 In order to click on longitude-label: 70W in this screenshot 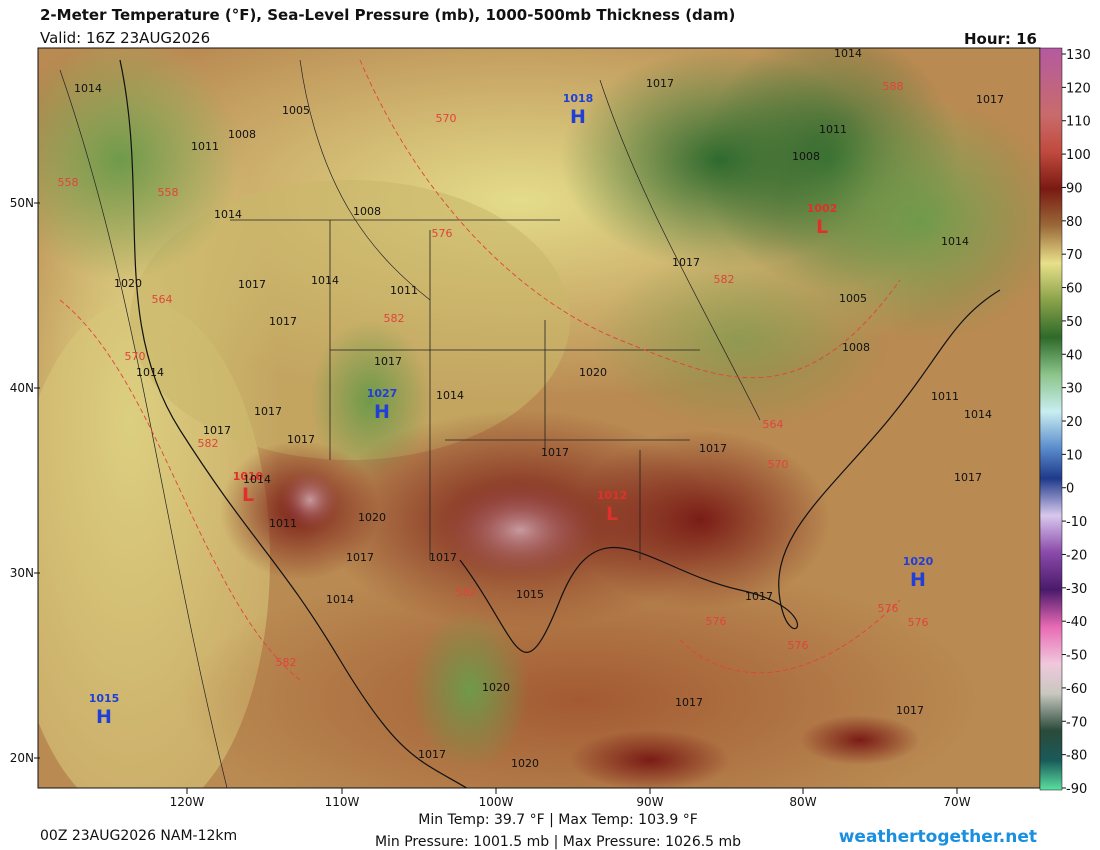, I will do `click(956, 802)`.